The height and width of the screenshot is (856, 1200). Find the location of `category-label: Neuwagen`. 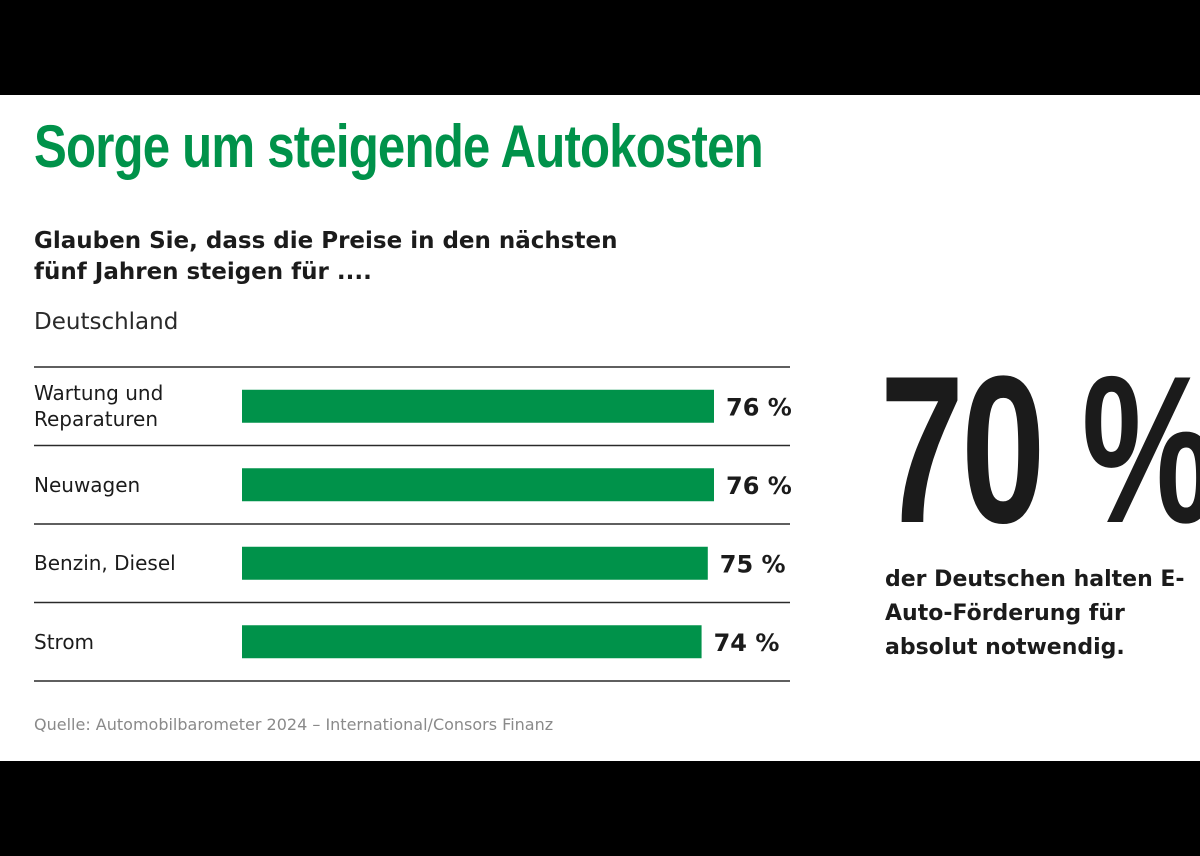

category-label: Neuwagen is located at coordinates (87, 484).